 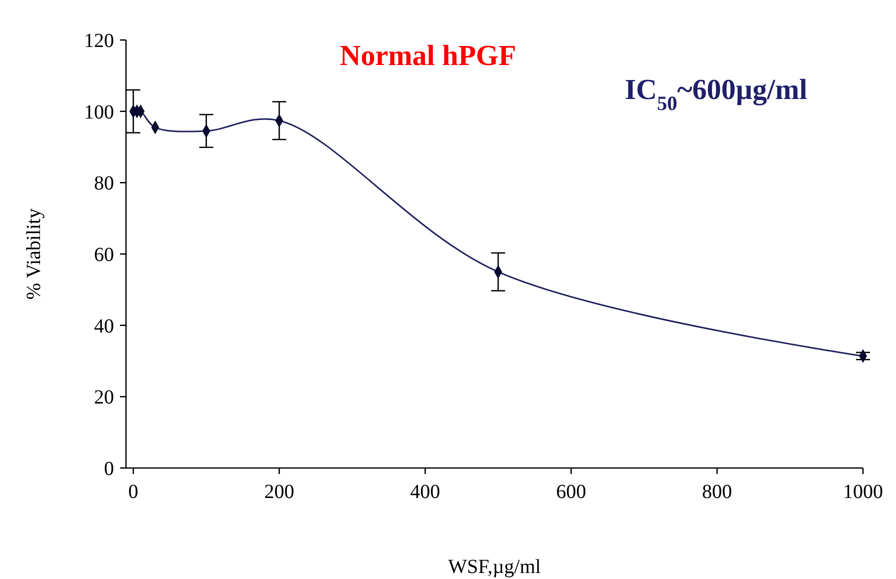 What do you see at coordinates (425, 492) in the screenshot?
I see `x-tick-label: 400` at bounding box center [425, 492].